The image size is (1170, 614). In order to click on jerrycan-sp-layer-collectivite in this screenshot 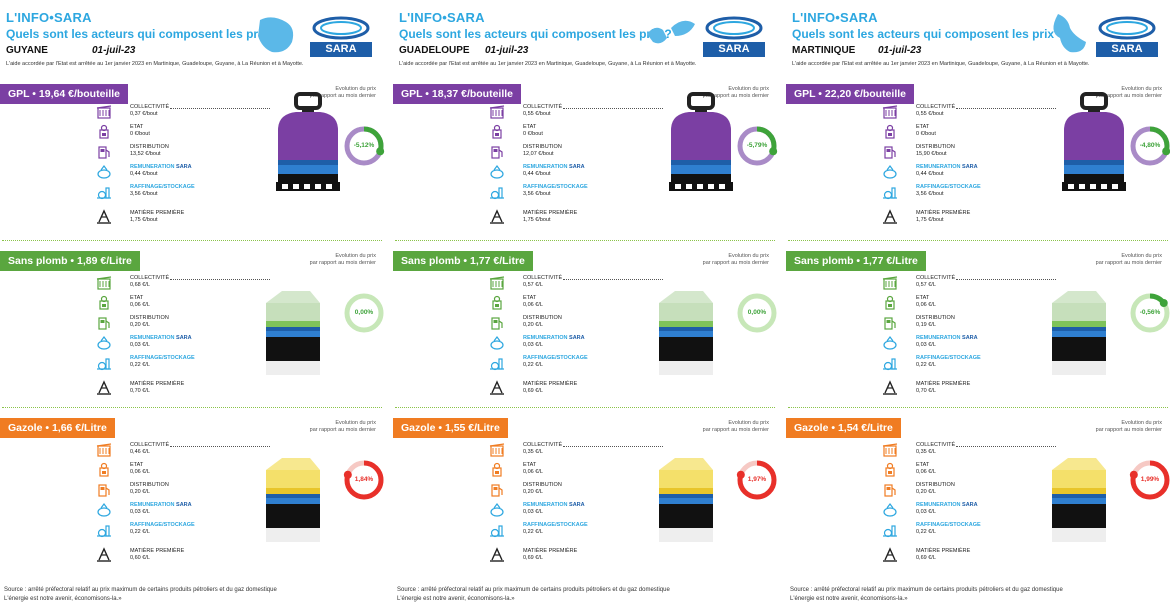, I will do `click(1079, 312)`.